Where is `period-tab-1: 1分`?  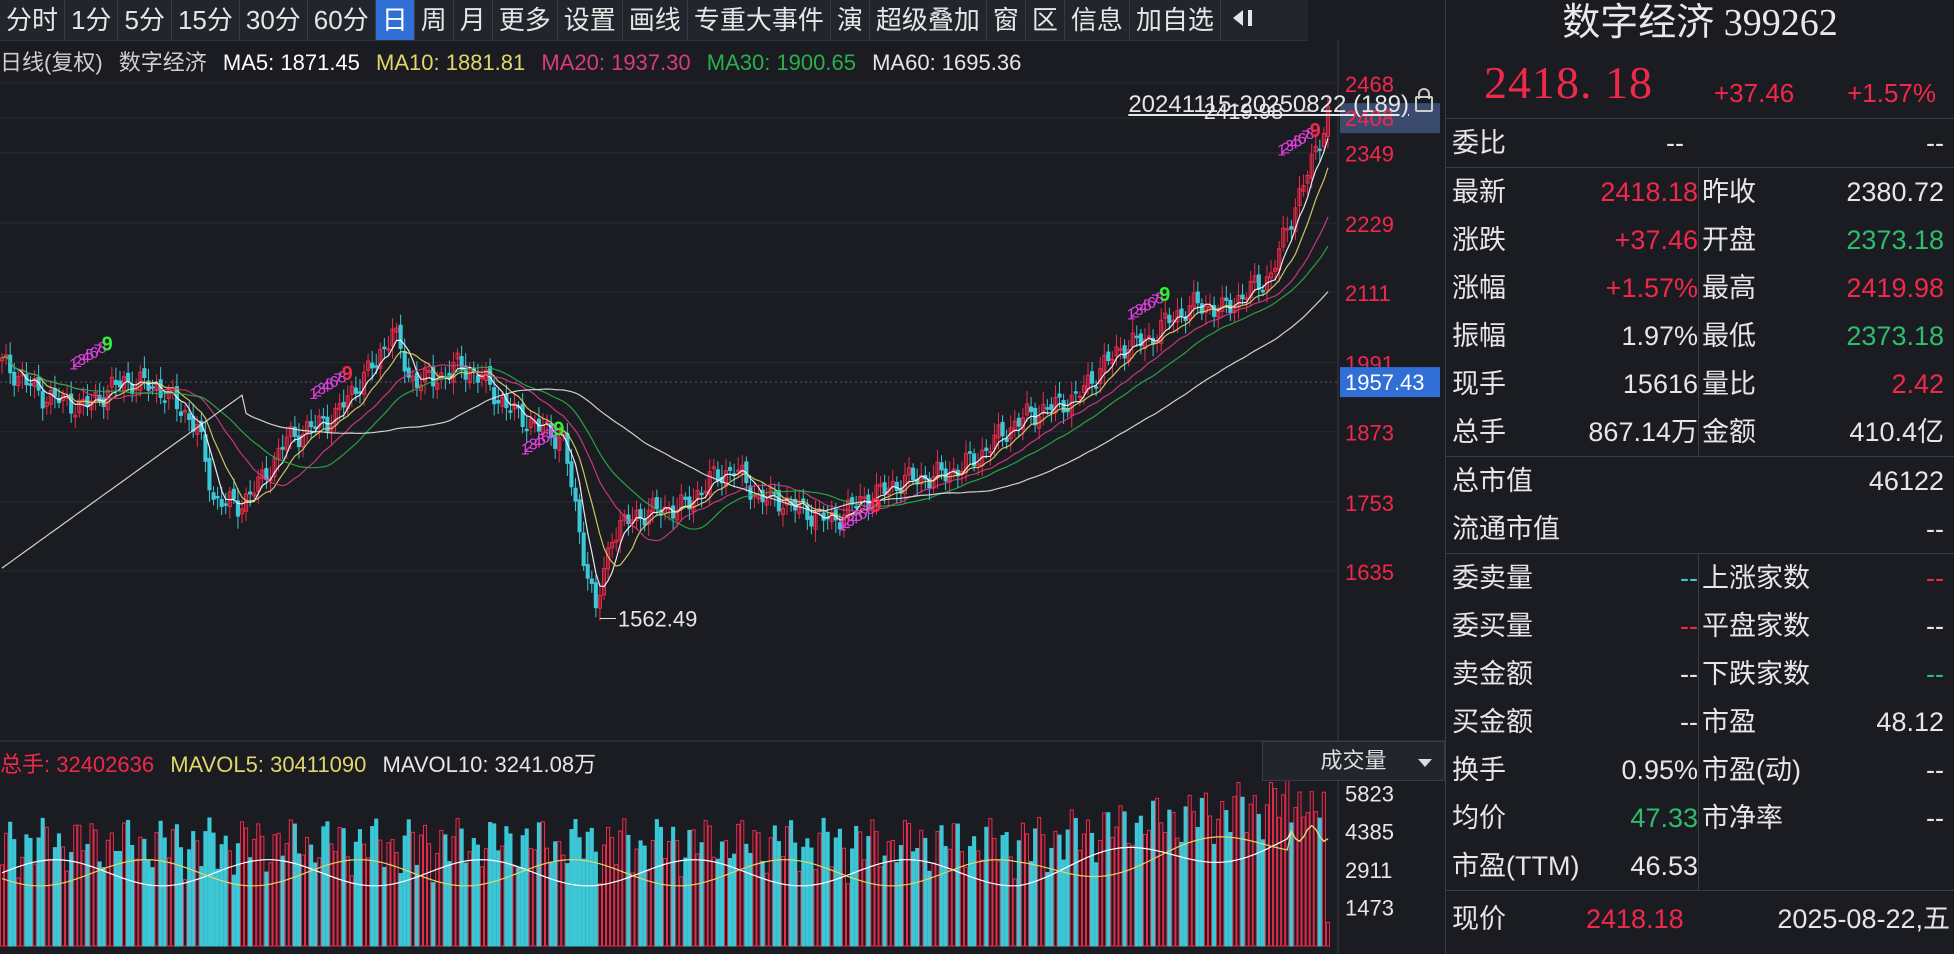 period-tab-1: 1分 is located at coordinates (92, 20).